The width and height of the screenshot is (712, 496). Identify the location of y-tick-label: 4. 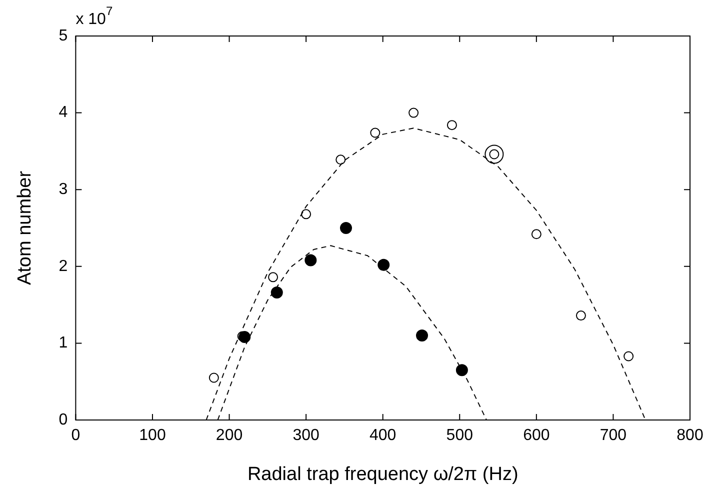
(63, 113).